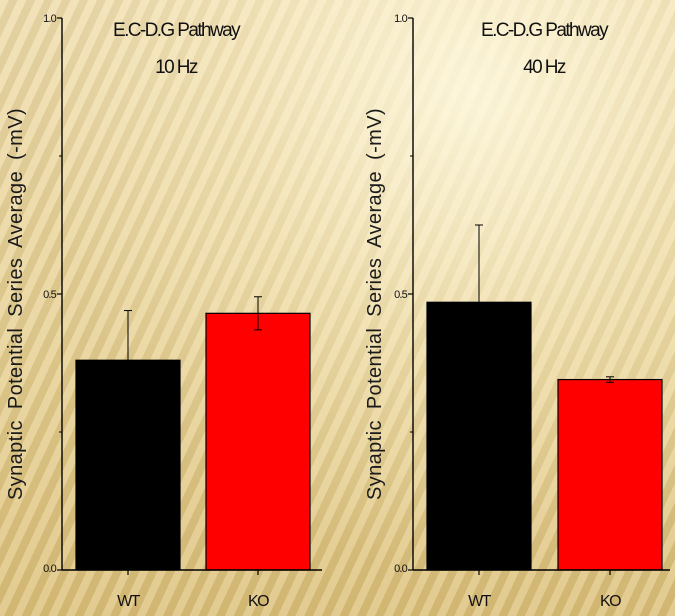 This screenshot has width=675, height=616. Describe the element at coordinates (544, 67) in the screenshot. I see `chart-subtitle: 40 Hz` at that location.